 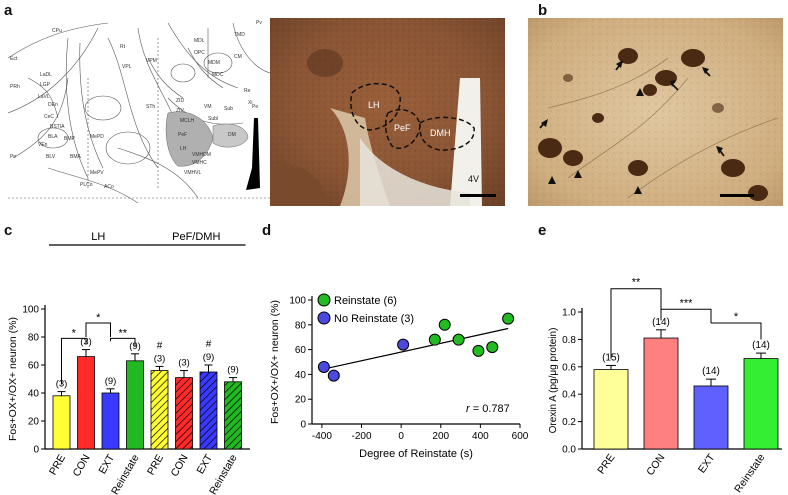 What do you see at coordinates (57, 31) in the screenshot?
I see `svg-text: CPu` at bounding box center [57, 31].